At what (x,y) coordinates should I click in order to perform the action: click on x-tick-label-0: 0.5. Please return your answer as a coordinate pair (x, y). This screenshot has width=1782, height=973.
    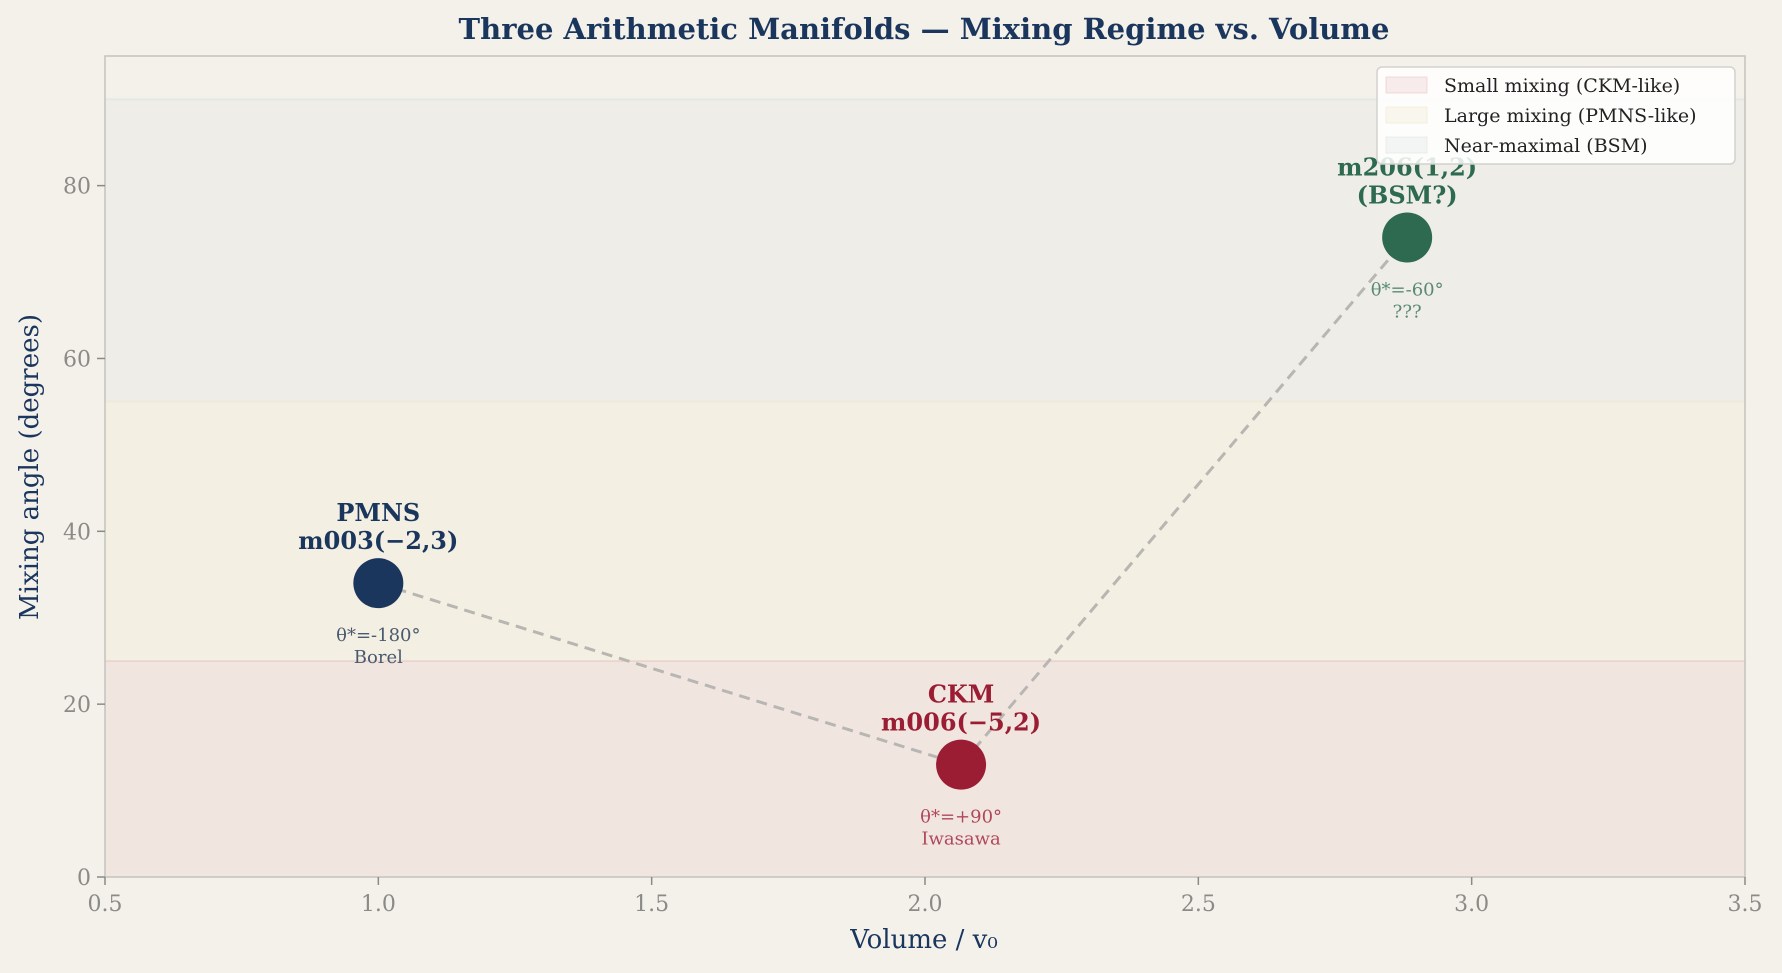
    Looking at the image, I should click on (105, 904).